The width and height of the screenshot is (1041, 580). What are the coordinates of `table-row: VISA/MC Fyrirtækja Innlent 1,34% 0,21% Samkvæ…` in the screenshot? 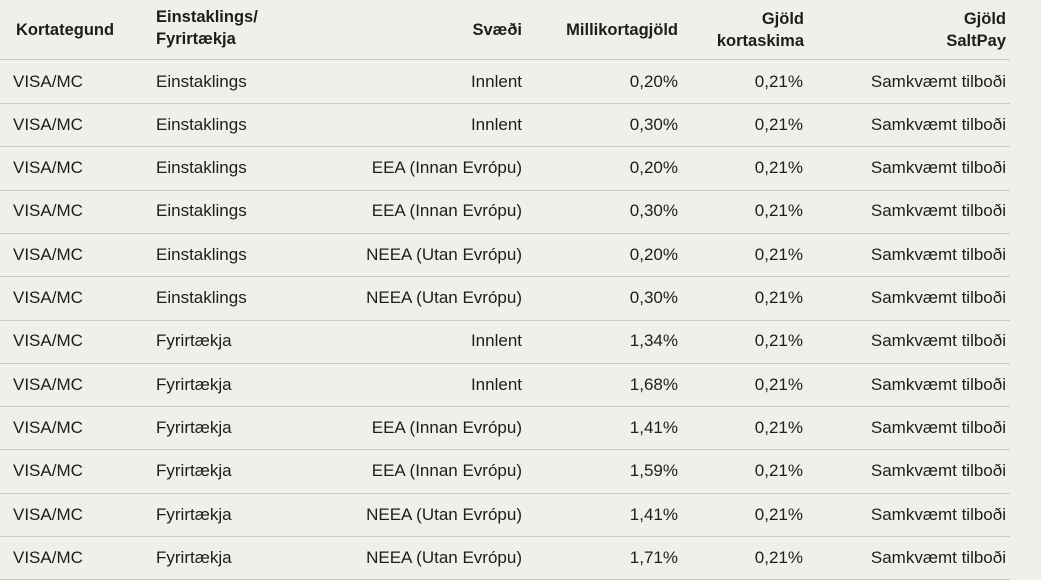 It's located at (505, 342).